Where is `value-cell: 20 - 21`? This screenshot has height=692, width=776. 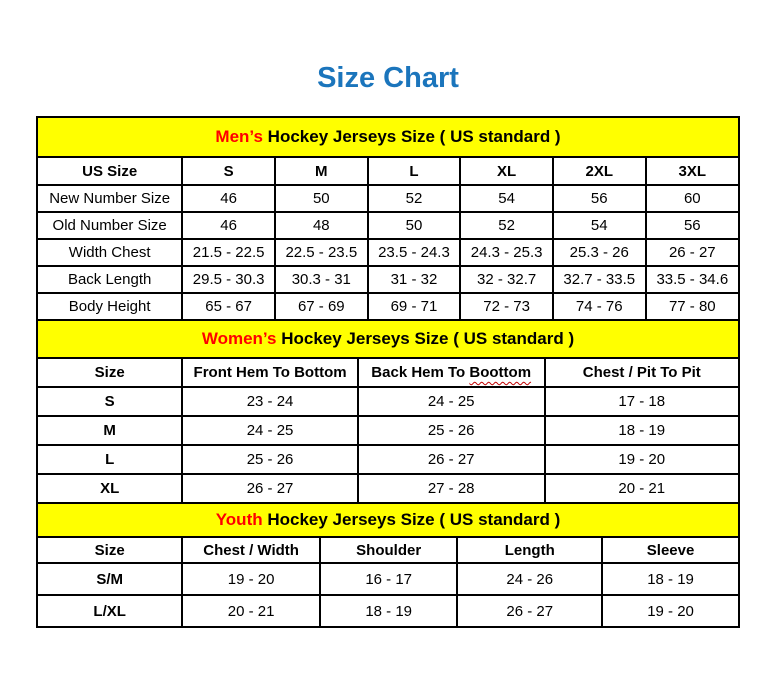
value-cell: 20 - 21 is located at coordinates (251, 611).